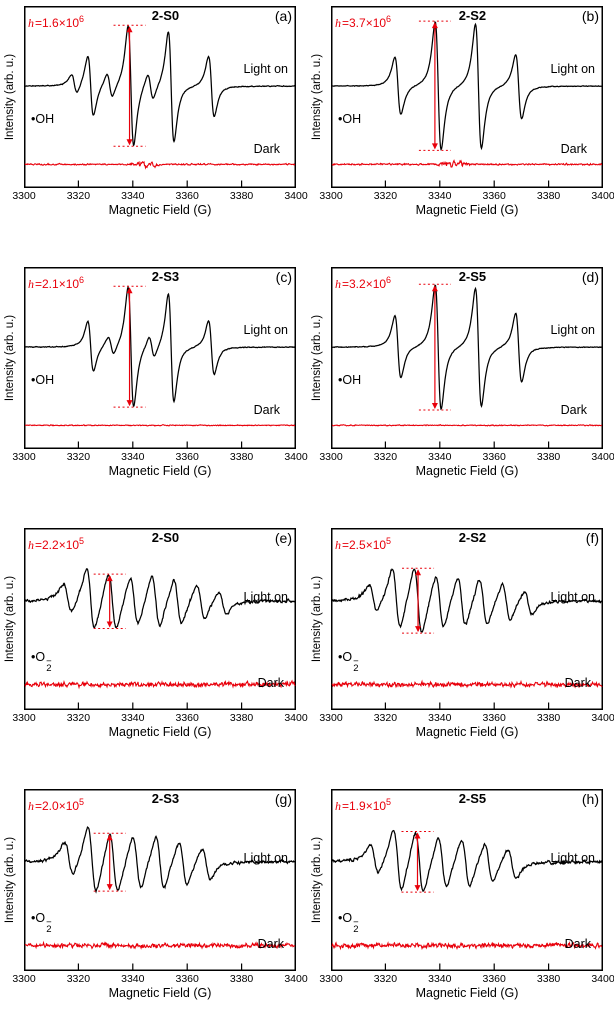  Describe the element at coordinates (364, 23) in the screenshot. I see `h-value: =3.7×10` at that location.